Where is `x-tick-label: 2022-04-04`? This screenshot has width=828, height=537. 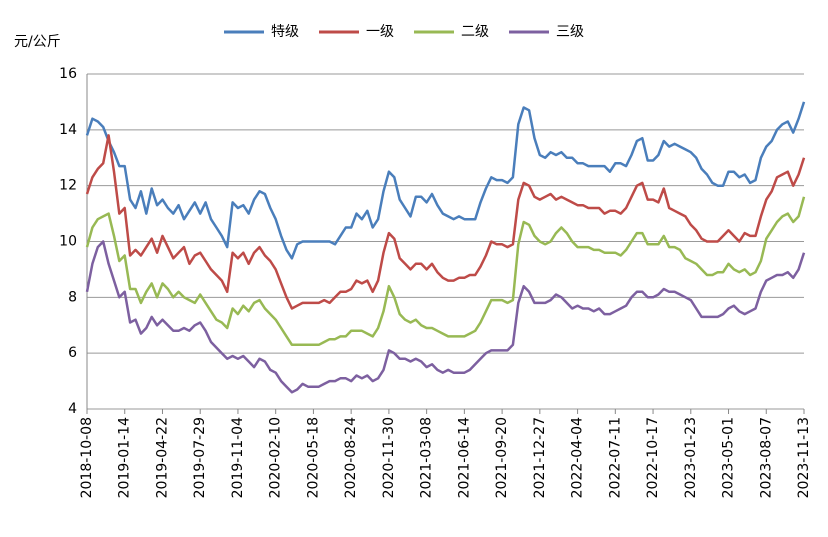
x-tick-label: 2022-04-04 is located at coordinates (578, 457).